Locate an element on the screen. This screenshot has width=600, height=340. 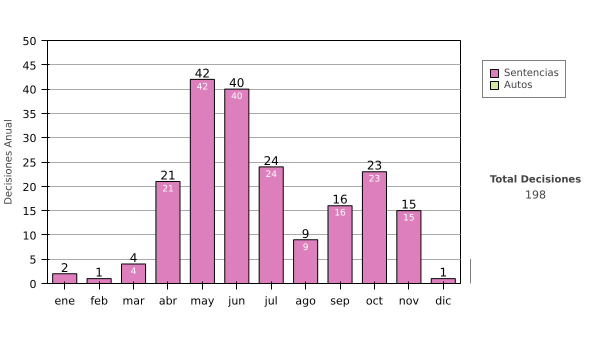
legend-label: Sentencias is located at coordinates (531, 73).